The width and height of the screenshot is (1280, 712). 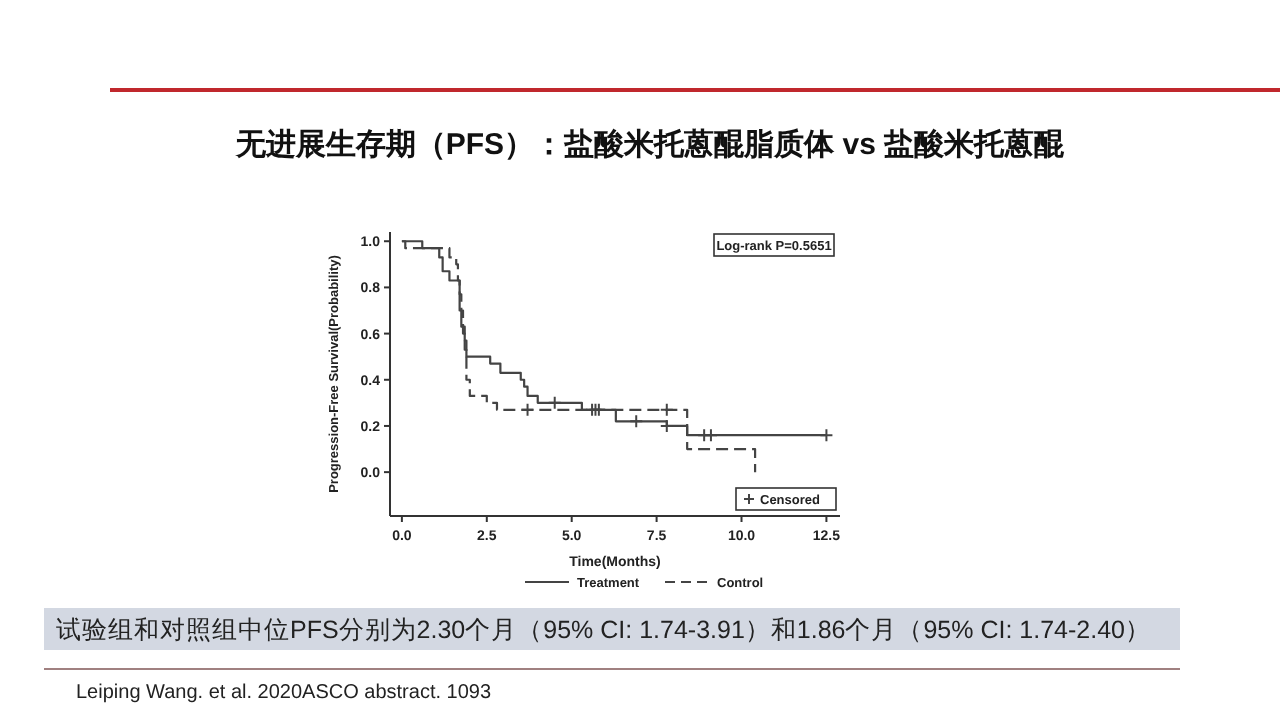 What do you see at coordinates (603, 630) in the screenshot?
I see `text: 试验组和对照组中位PFS分别为2.30个月（95% CI: 1.74-3.91）和1.86个月（95% CI: 1.74-2.40）` at bounding box center [603, 630].